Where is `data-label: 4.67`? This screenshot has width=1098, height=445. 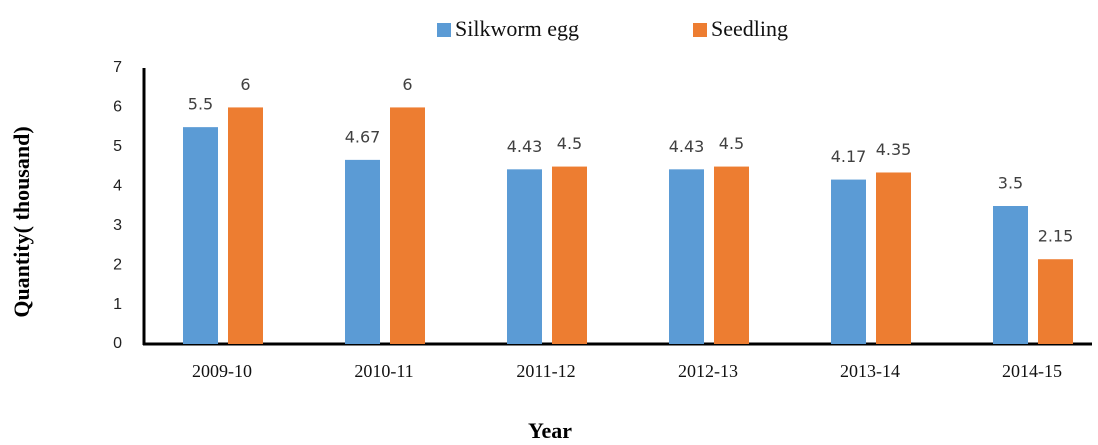
data-label: 4.67 is located at coordinates (363, 136).